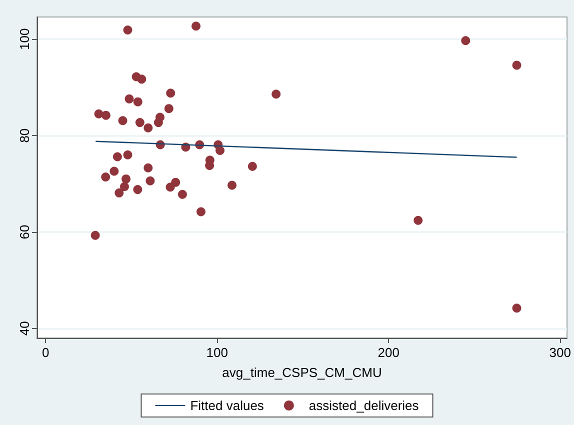 This screenshot has height=425, width=574. What do you see at coordinates (560, 352) in the screenshot?
I see `x-tick-label: 300` at bounding box center [560, 352].